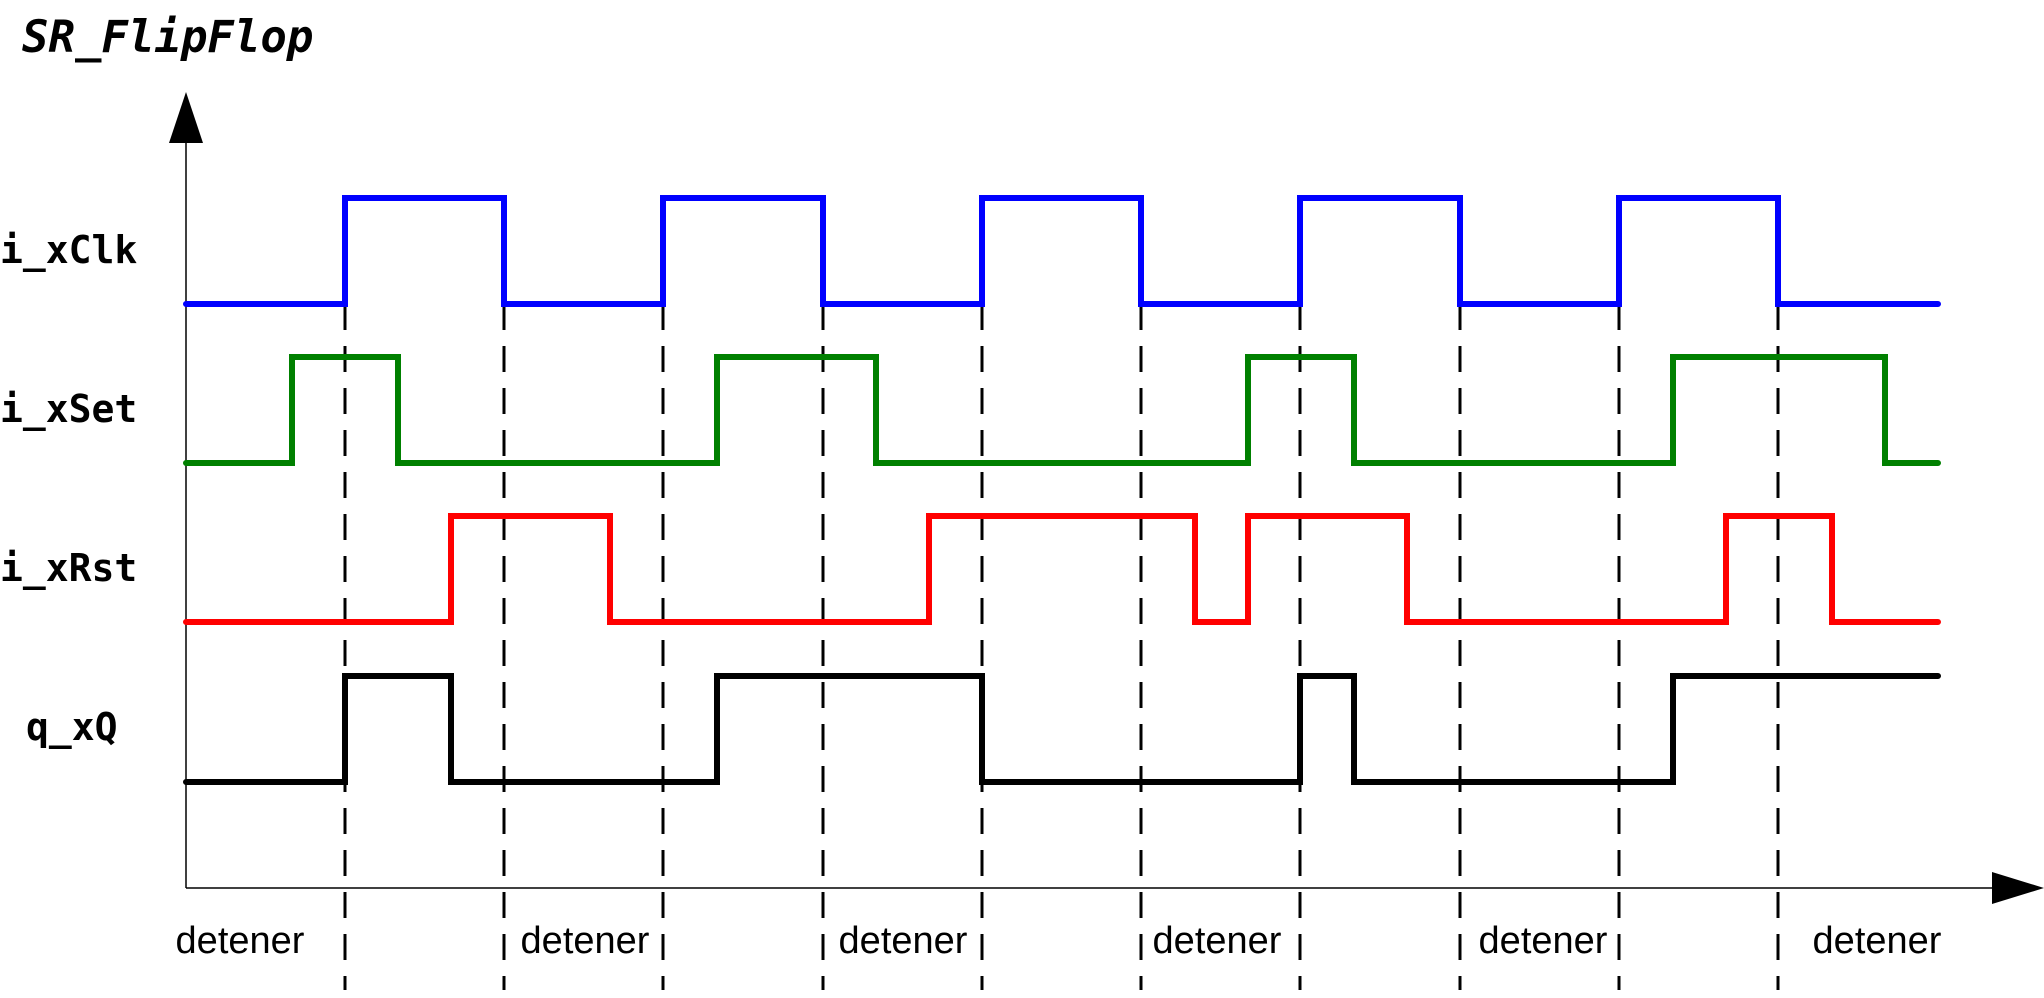 This screenshot has height=998, width=2044. What do you see at coordinates (68, 568) in the screenshot?
I see `signal-label-i-xrst: i_xRst` at bounding box center [68, 568].